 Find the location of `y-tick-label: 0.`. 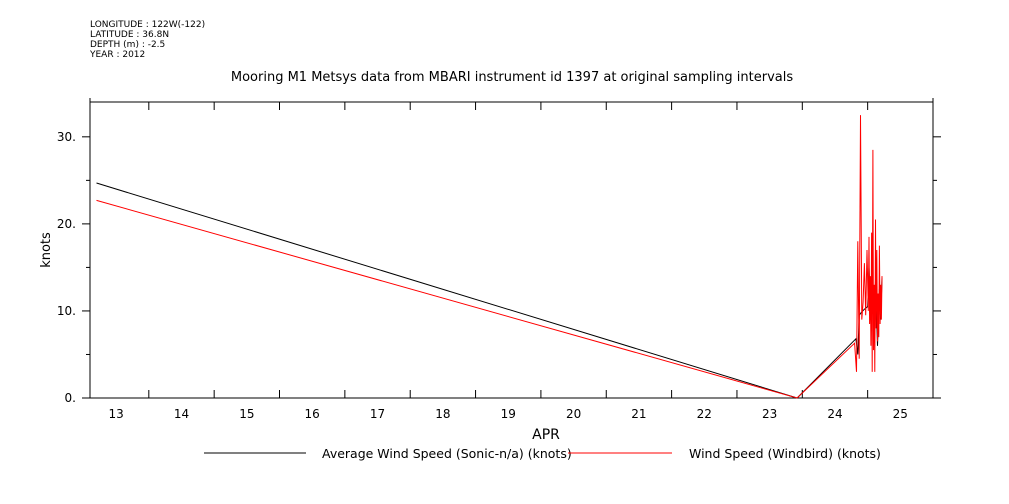

y-tick-label: 0. is located at coordinates (70, 398).